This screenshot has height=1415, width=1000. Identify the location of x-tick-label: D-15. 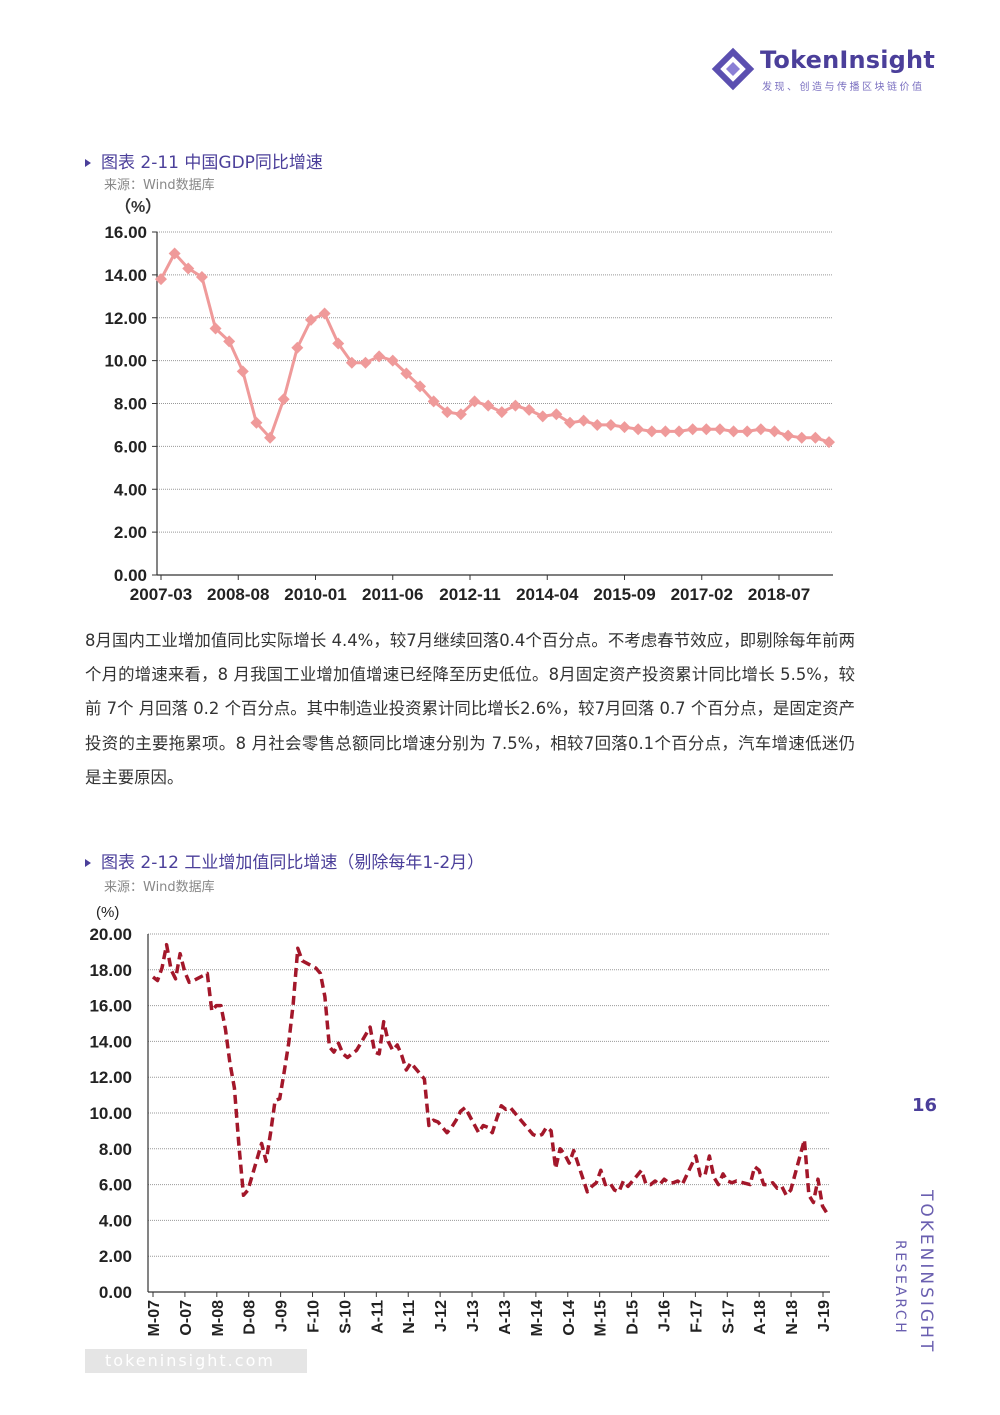
(633, 1317).